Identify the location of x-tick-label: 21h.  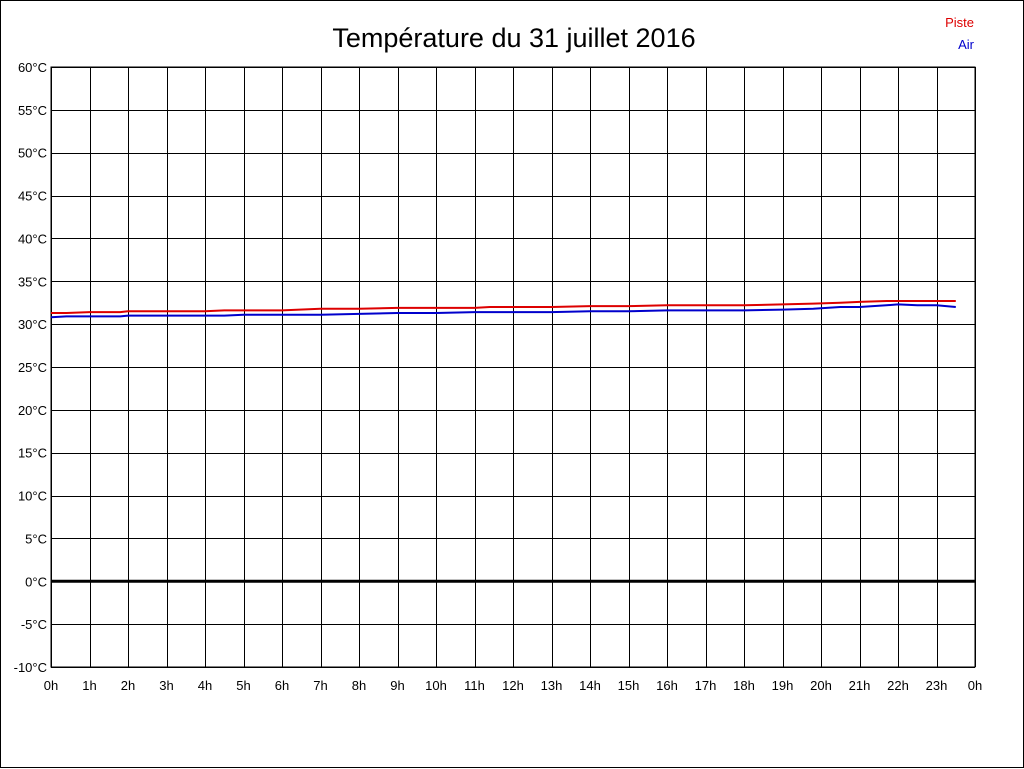
(860, 685).